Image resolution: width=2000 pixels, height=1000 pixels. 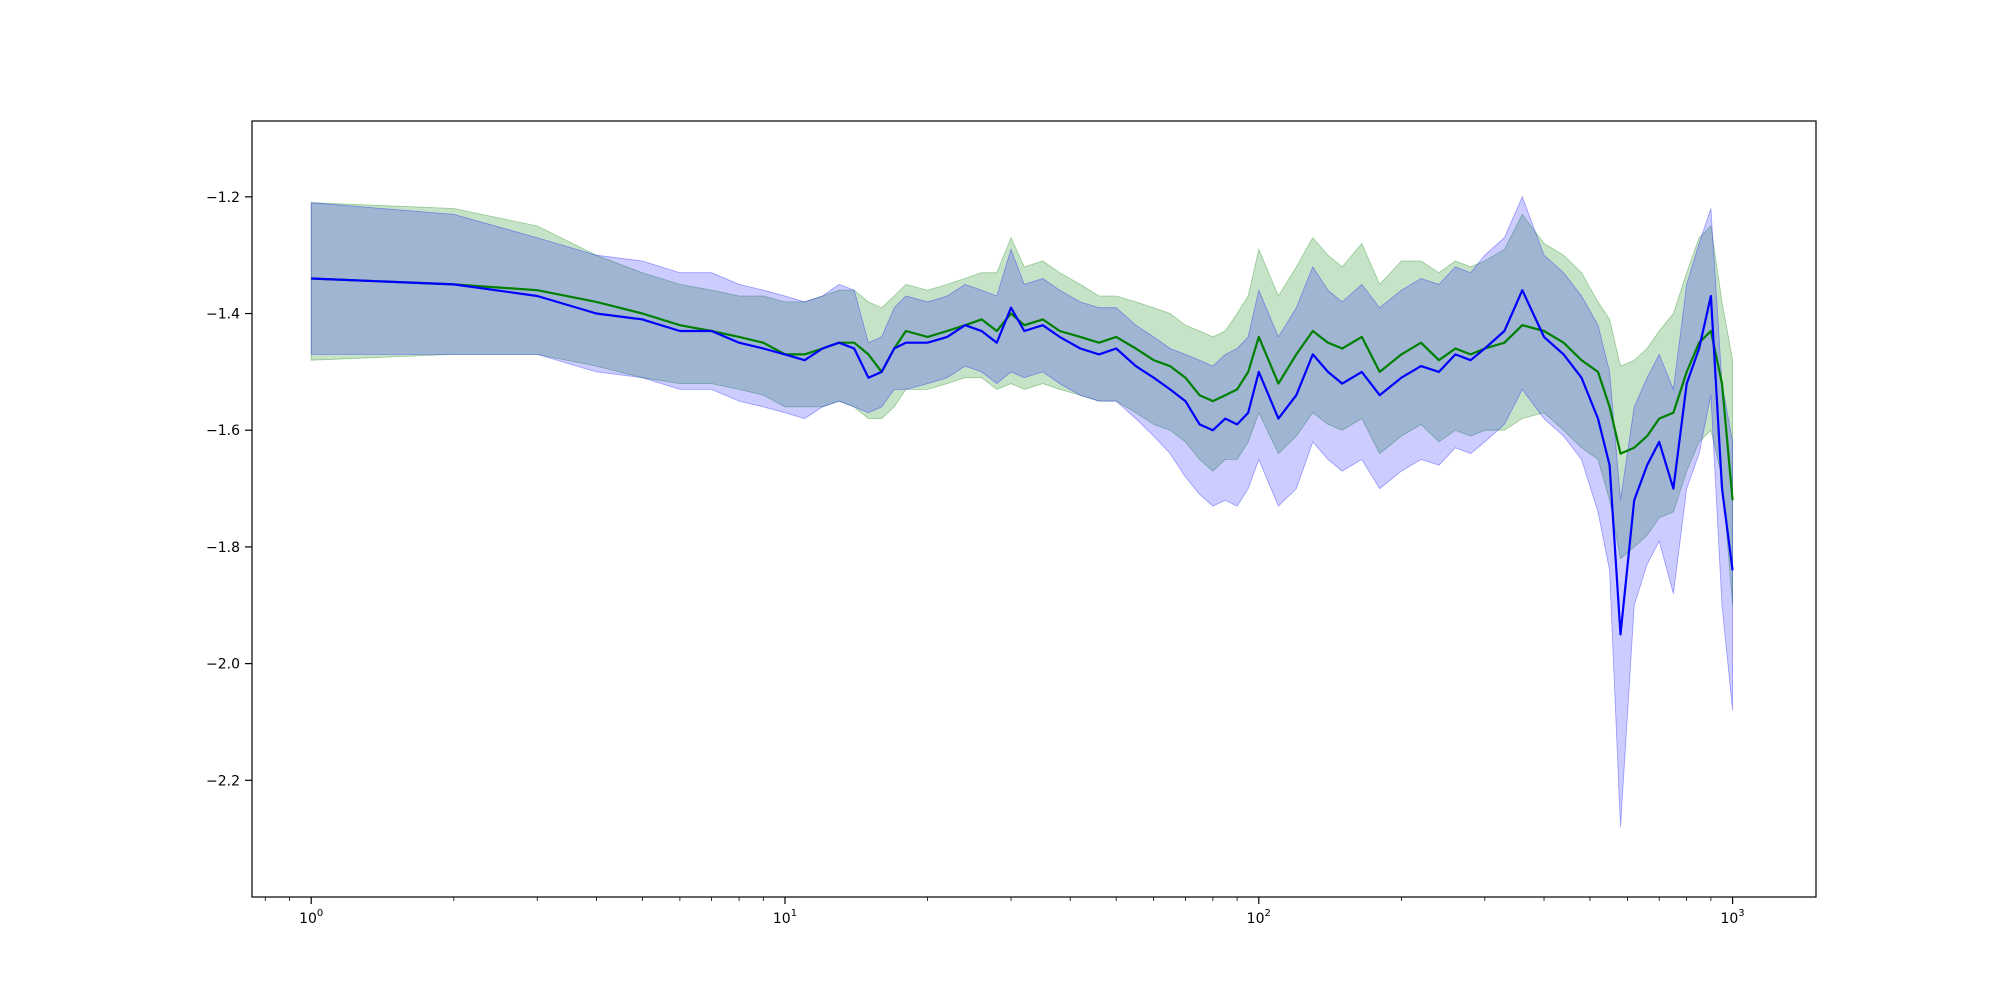 What do you see at coordinates (223, 781) in the screenshot?
I see `y-tick-label: −2.2` at bounding box center [223, 781].